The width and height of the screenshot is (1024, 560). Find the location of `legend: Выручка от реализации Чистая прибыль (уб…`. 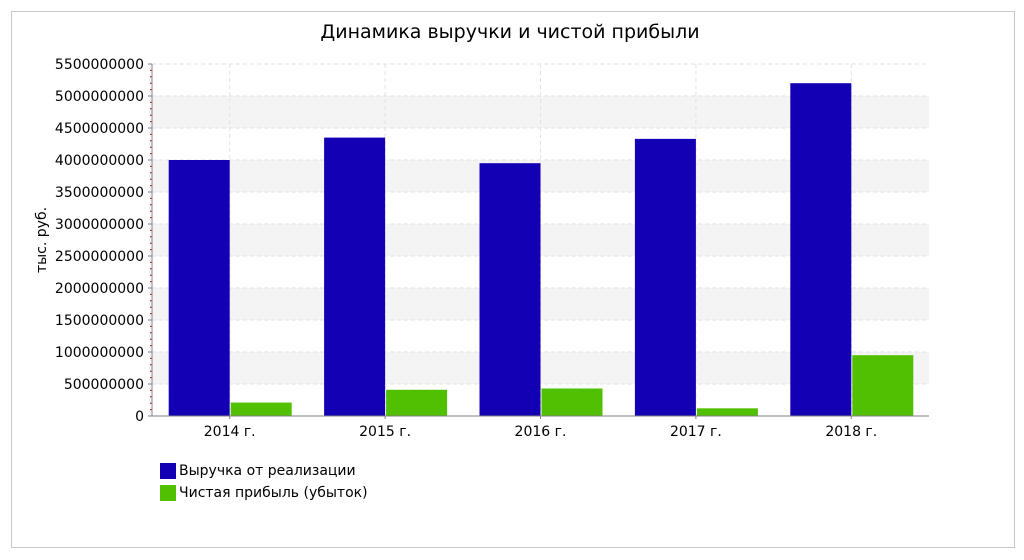

legend: Выручка от реализации Чистая прибыль (уб… is located at coordinates (264, 482).